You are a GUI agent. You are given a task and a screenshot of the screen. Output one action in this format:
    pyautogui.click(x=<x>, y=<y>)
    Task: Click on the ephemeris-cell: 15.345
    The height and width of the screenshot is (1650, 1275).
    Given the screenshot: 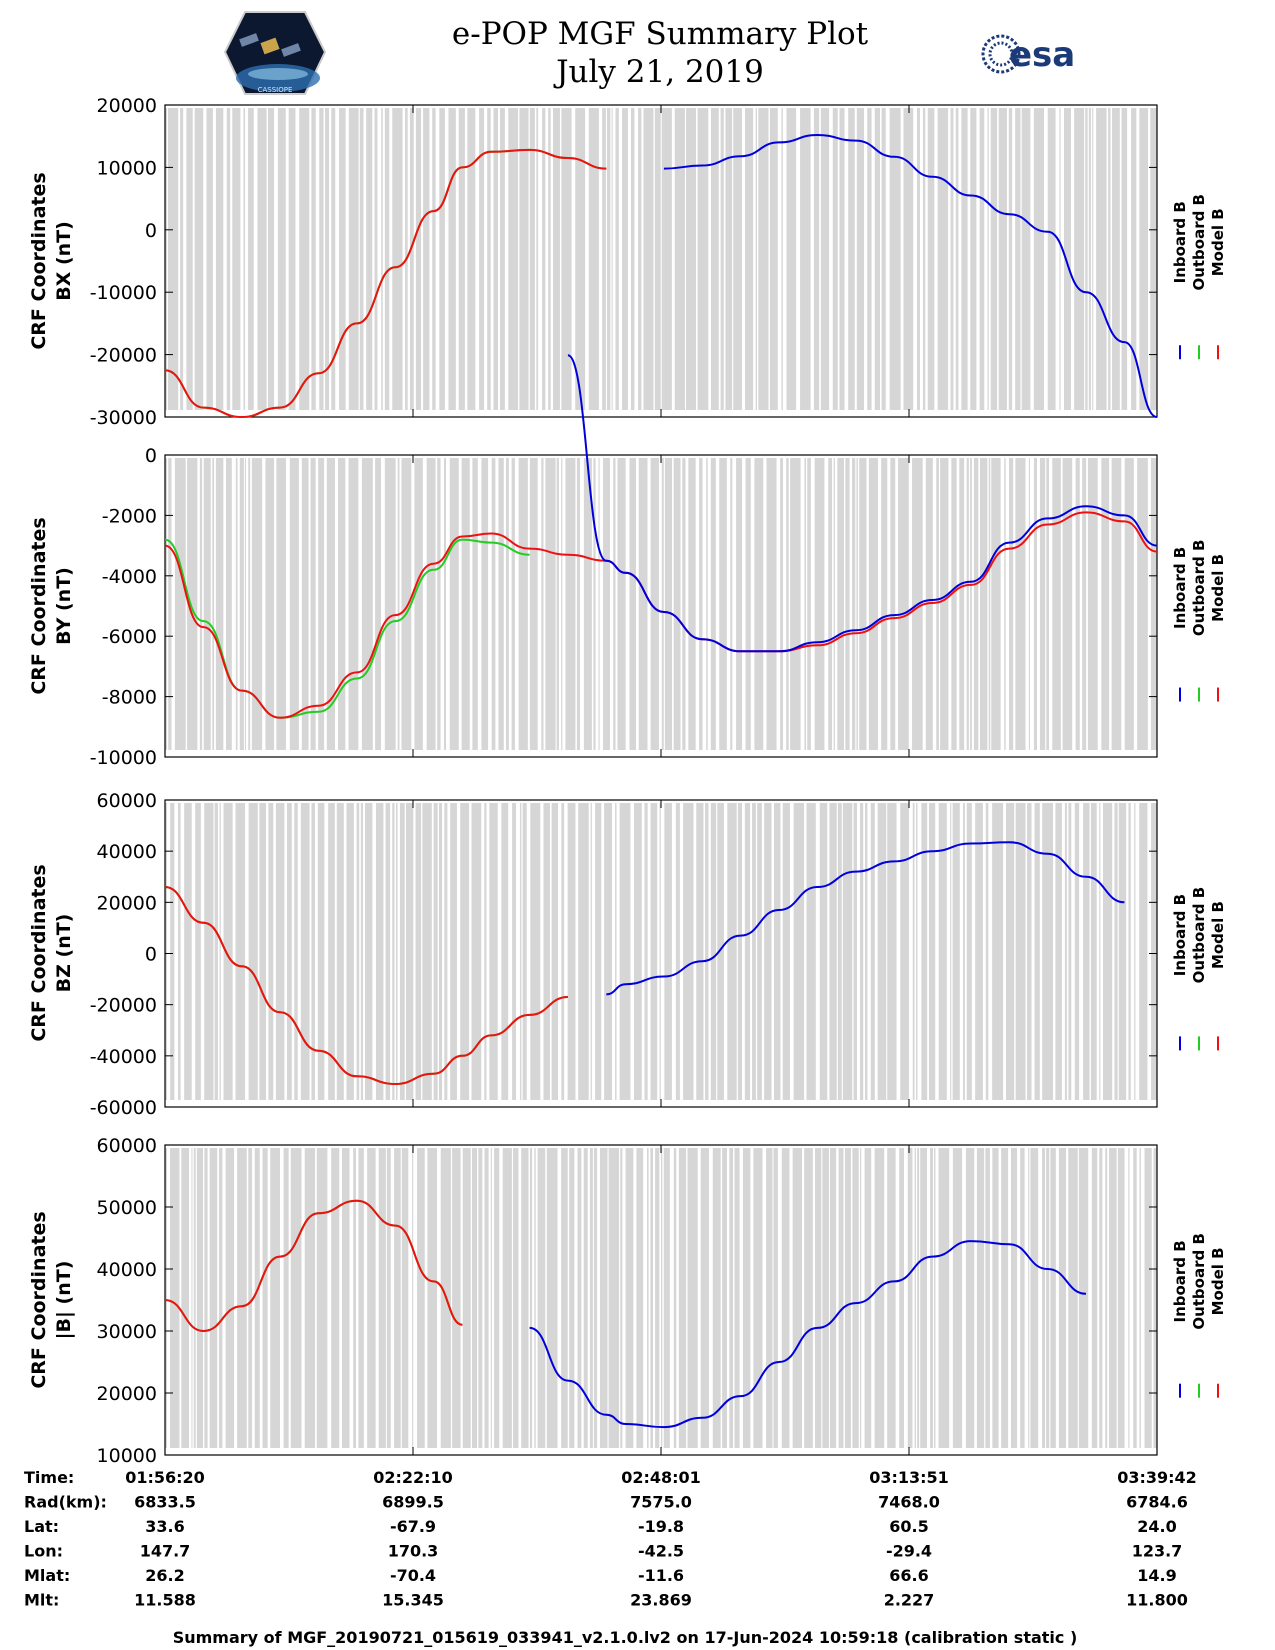 What is the action you would take?
    pyautogui.click(x=413, y=1600)
    